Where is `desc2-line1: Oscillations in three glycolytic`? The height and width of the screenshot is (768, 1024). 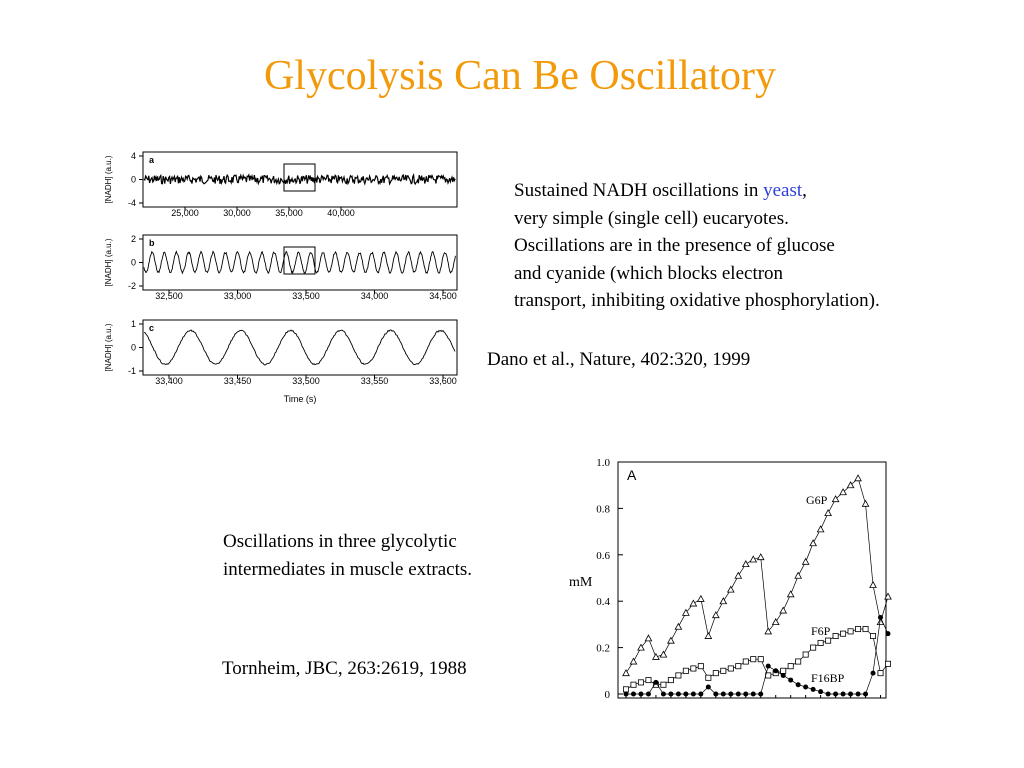 desc2-line1: Oscillations in three glycolytic is located at coordinates (340, 541).